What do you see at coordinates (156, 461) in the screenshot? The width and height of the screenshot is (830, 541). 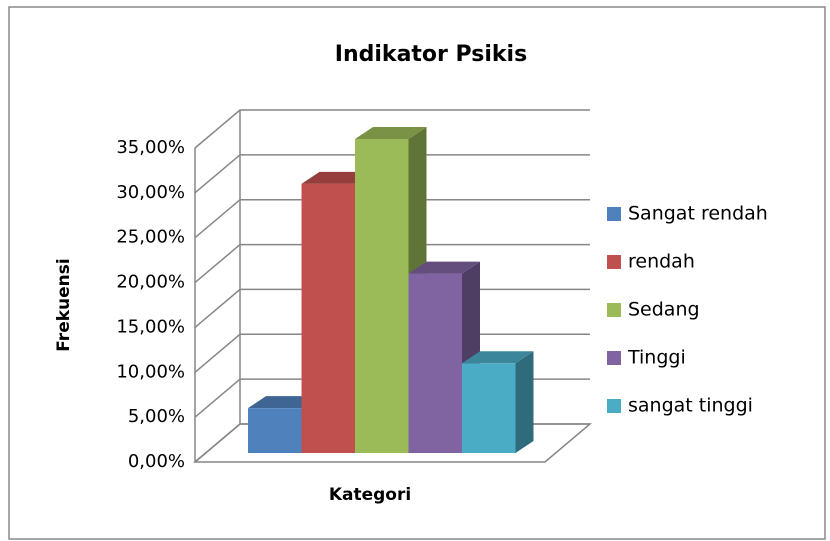 I see `y-tick-label: 0,00%` at bounding box center [156, 461].